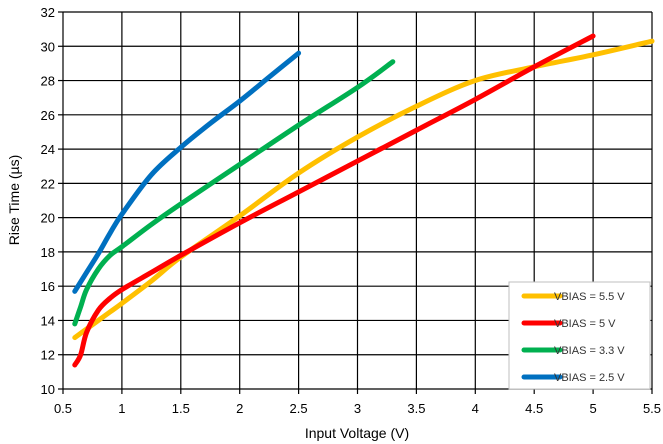 This screenshot has height=444, width=663. Describe the element at coordinates (239, 408) in the screenshot. I see `x-tick-label: 2` at that location.